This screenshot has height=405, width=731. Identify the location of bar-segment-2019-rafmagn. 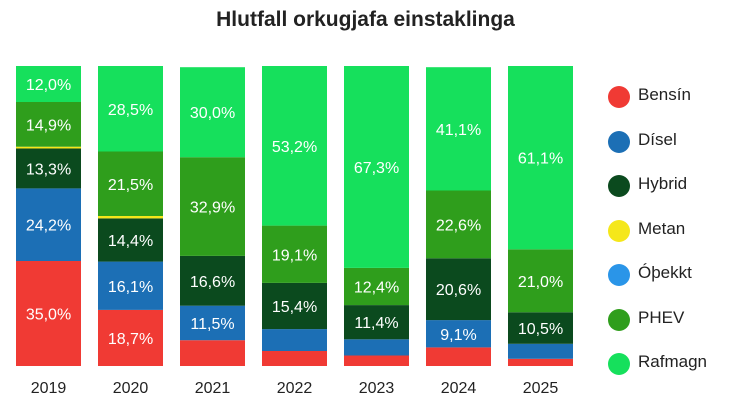
(48, 84).